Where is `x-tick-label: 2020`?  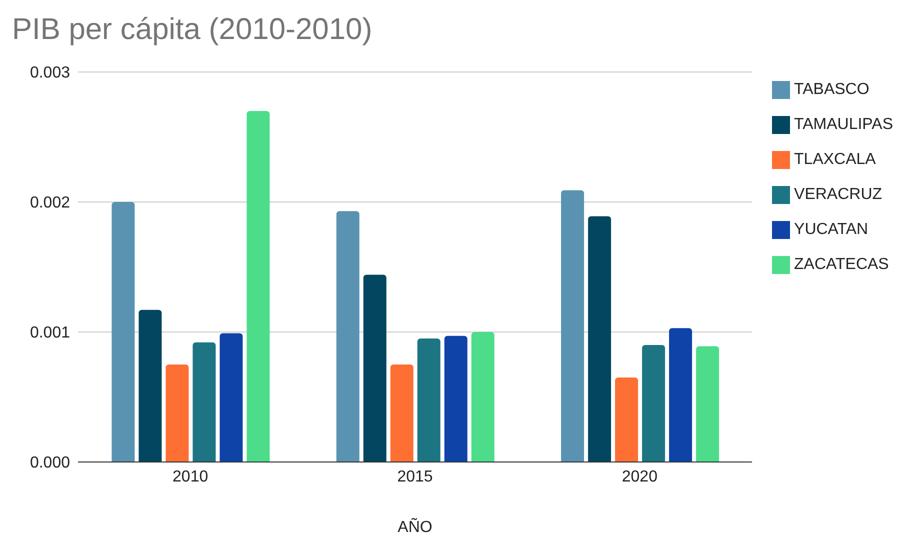
x-tick-label: 2020 is located at coordinates (640, 477).